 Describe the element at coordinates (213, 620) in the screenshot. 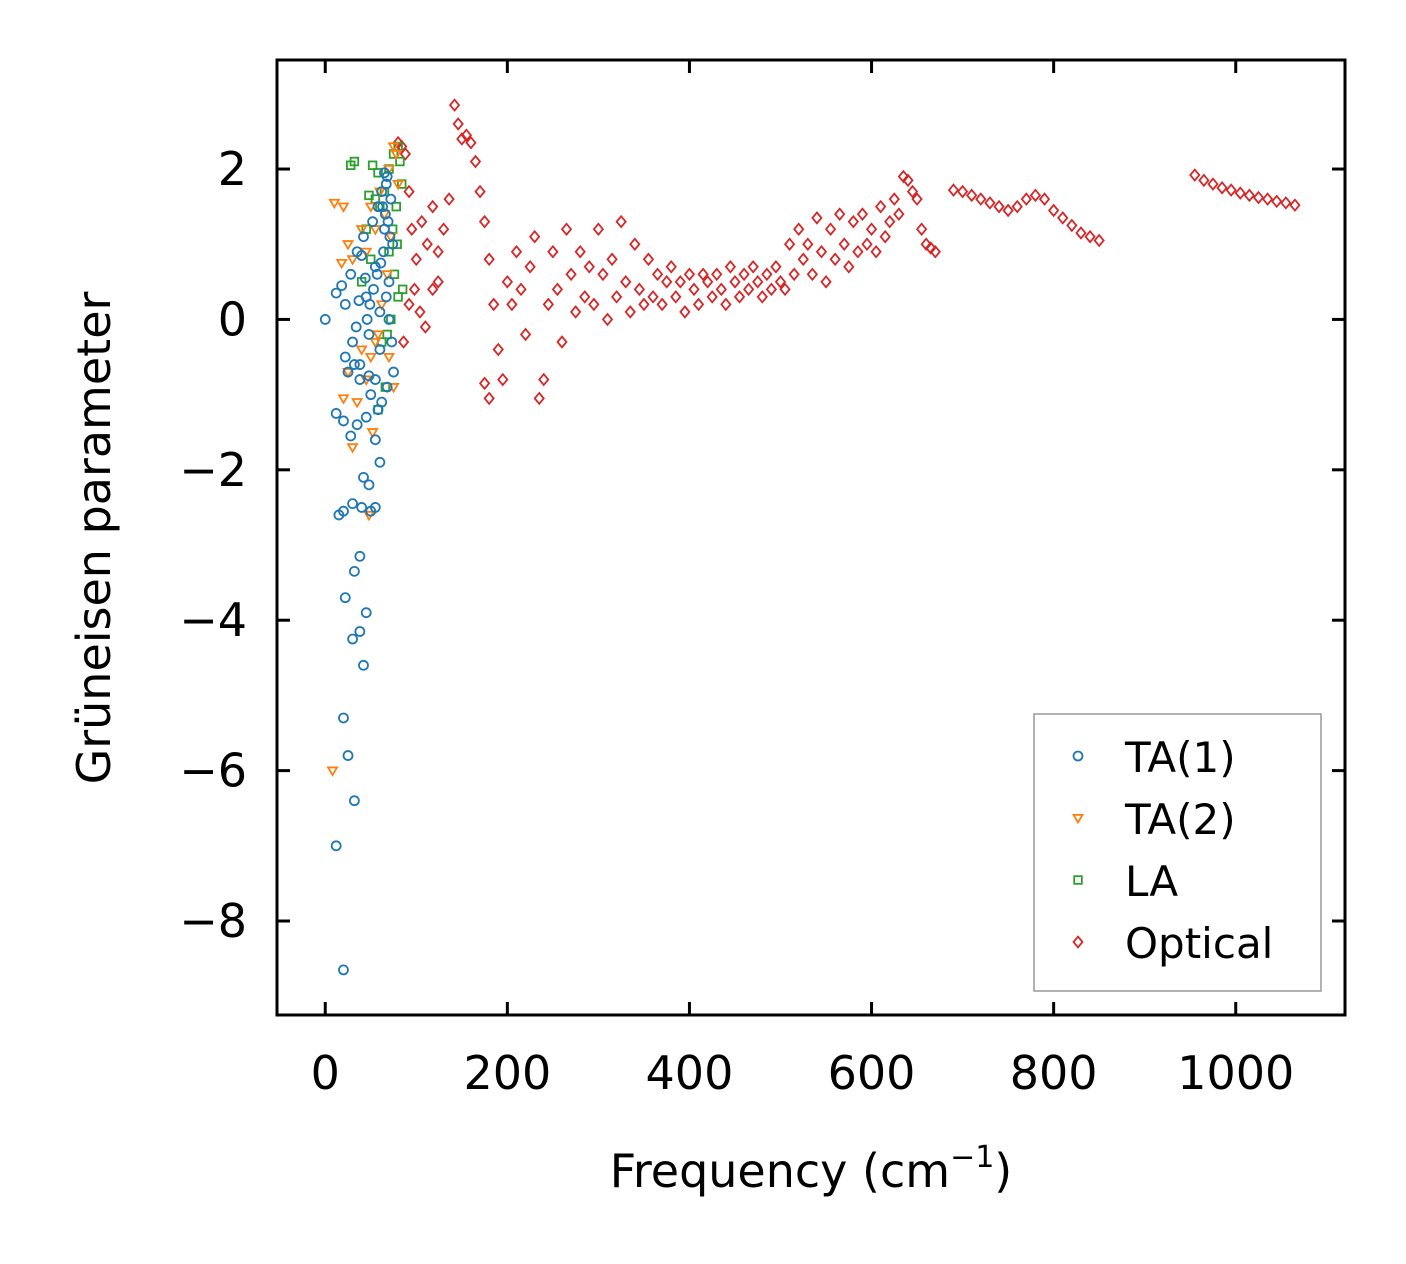

I see `y-tick-label: −4` at that location.